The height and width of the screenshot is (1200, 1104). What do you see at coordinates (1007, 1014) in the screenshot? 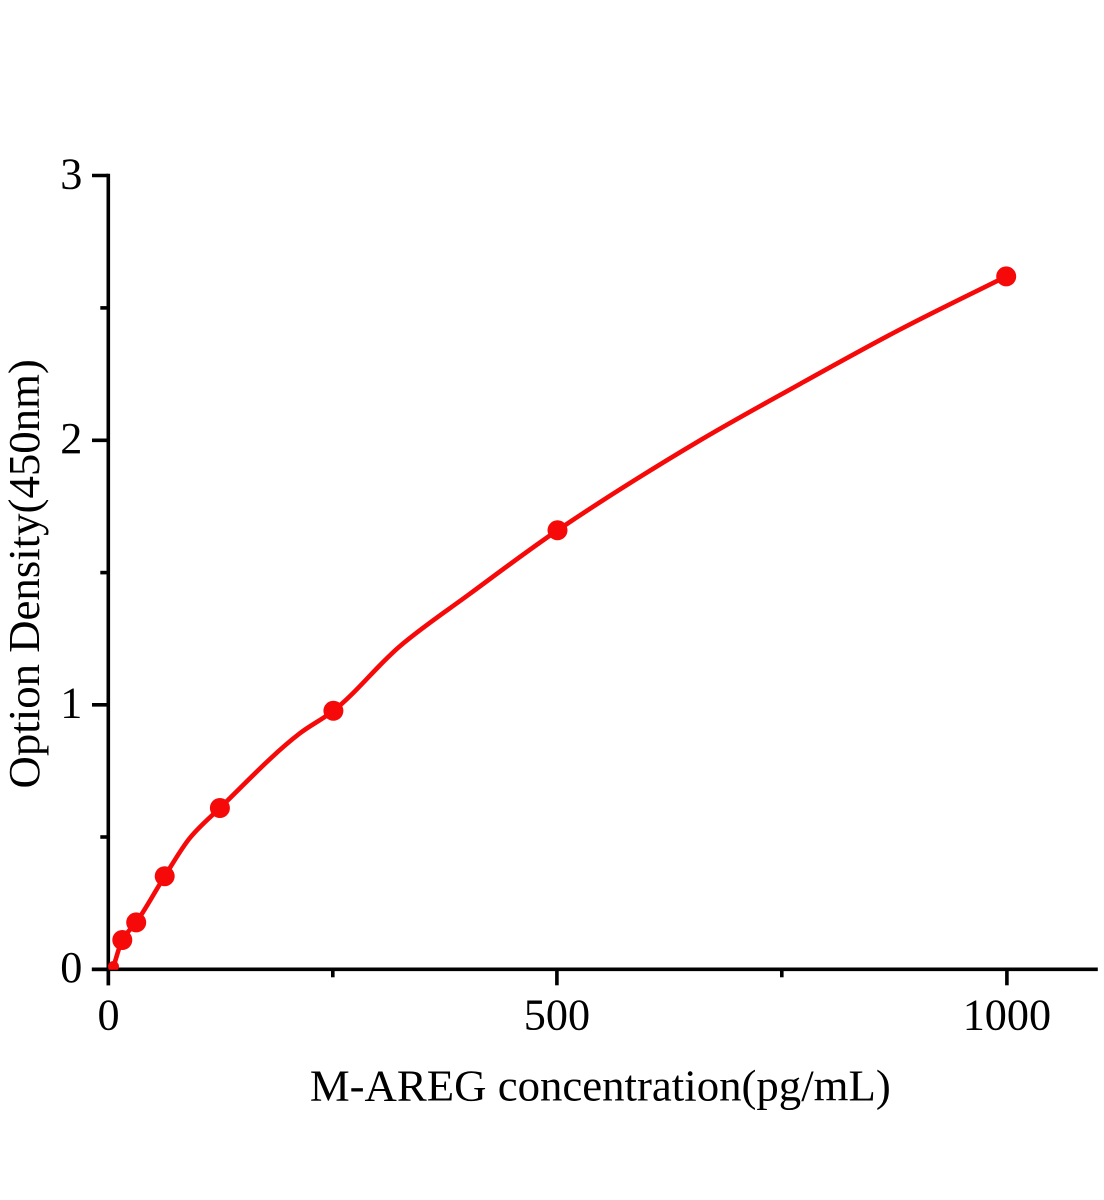
I see `svg-text: 1000` at bounding box center [1007, 1014].